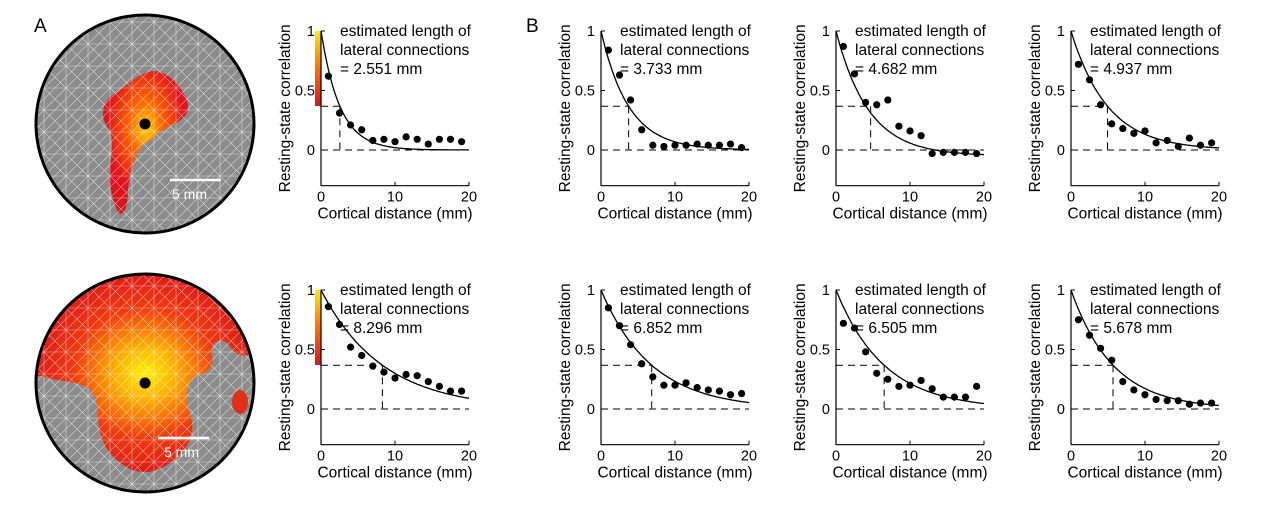  I want to click on scale-bar-label: 5 mm, so click(181, 452).